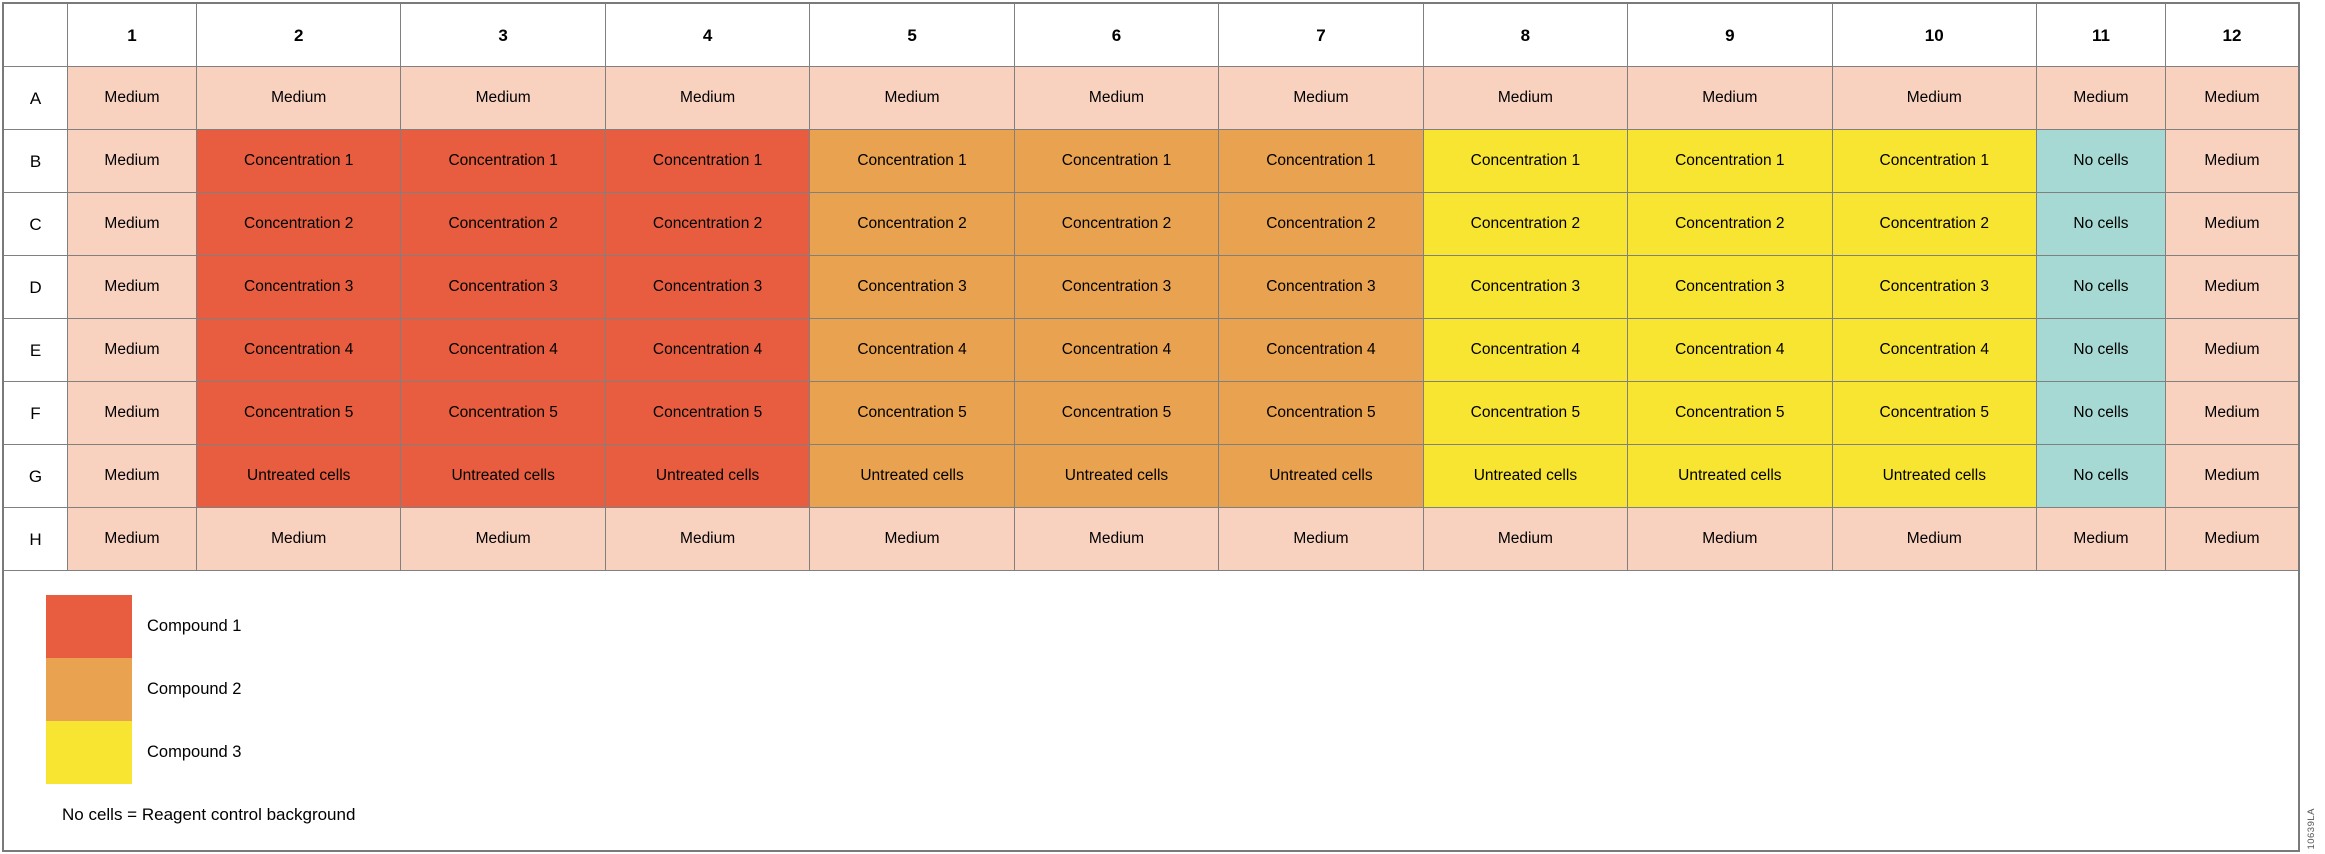 The height and width of the screenshot is (854, 2325). I want to click on well-H7: Medium, so click(1321, 539).